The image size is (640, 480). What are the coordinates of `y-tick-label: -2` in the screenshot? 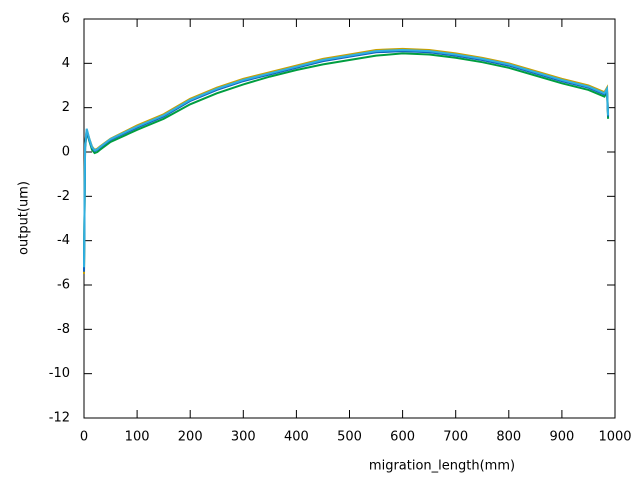 It's located at (63, 196).